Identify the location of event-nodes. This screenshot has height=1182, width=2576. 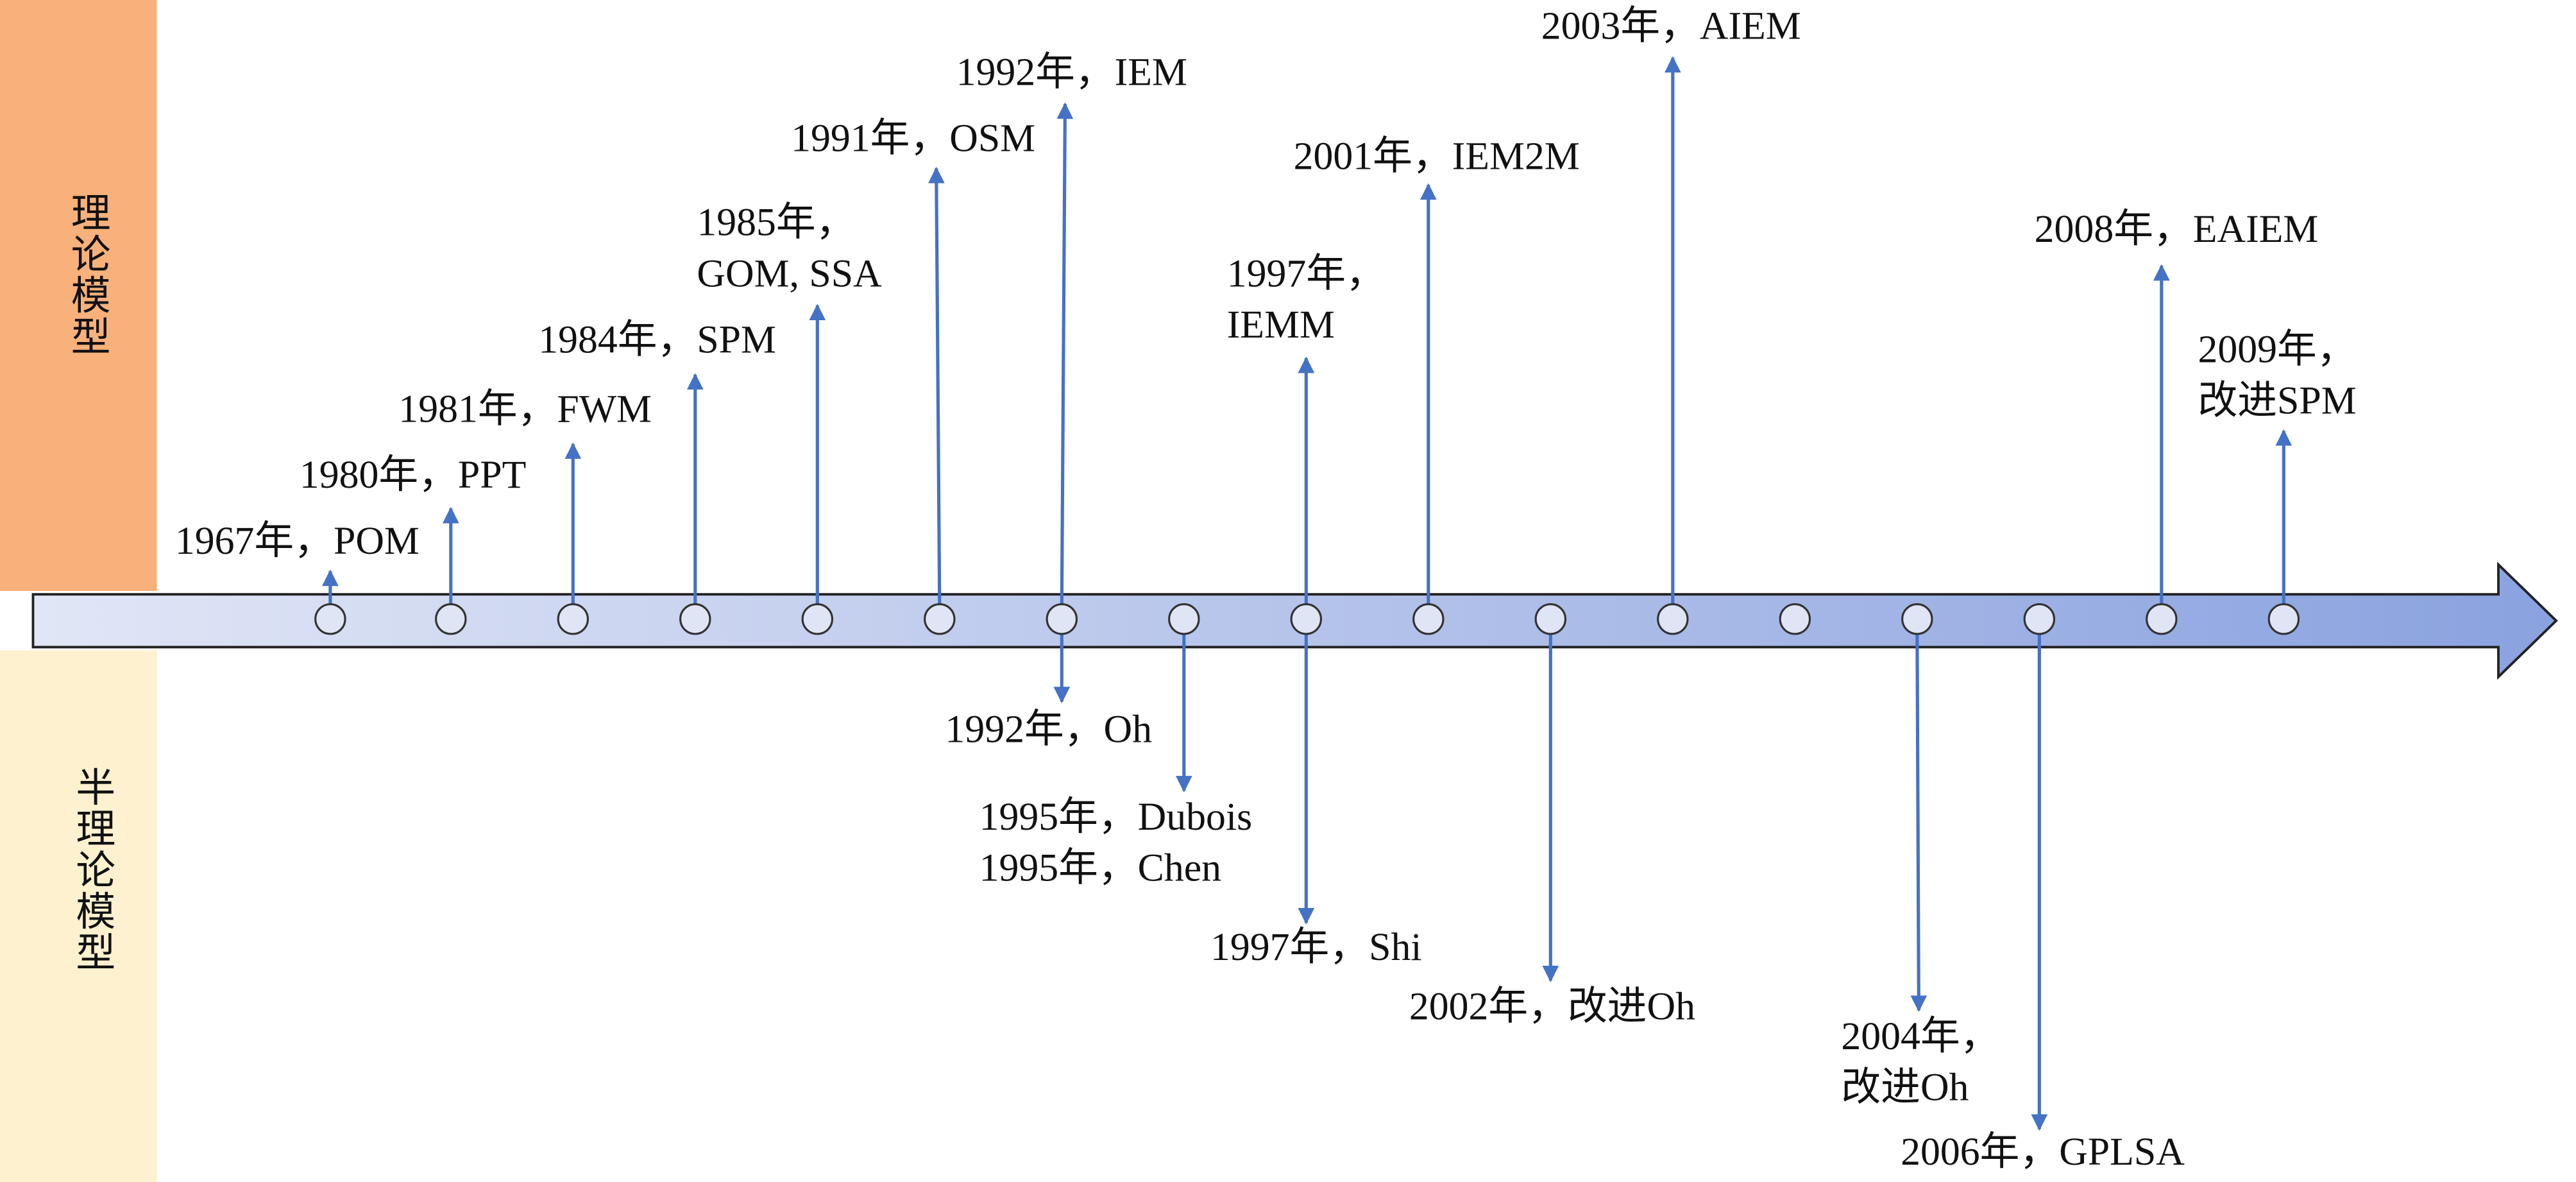
(1307, 619).